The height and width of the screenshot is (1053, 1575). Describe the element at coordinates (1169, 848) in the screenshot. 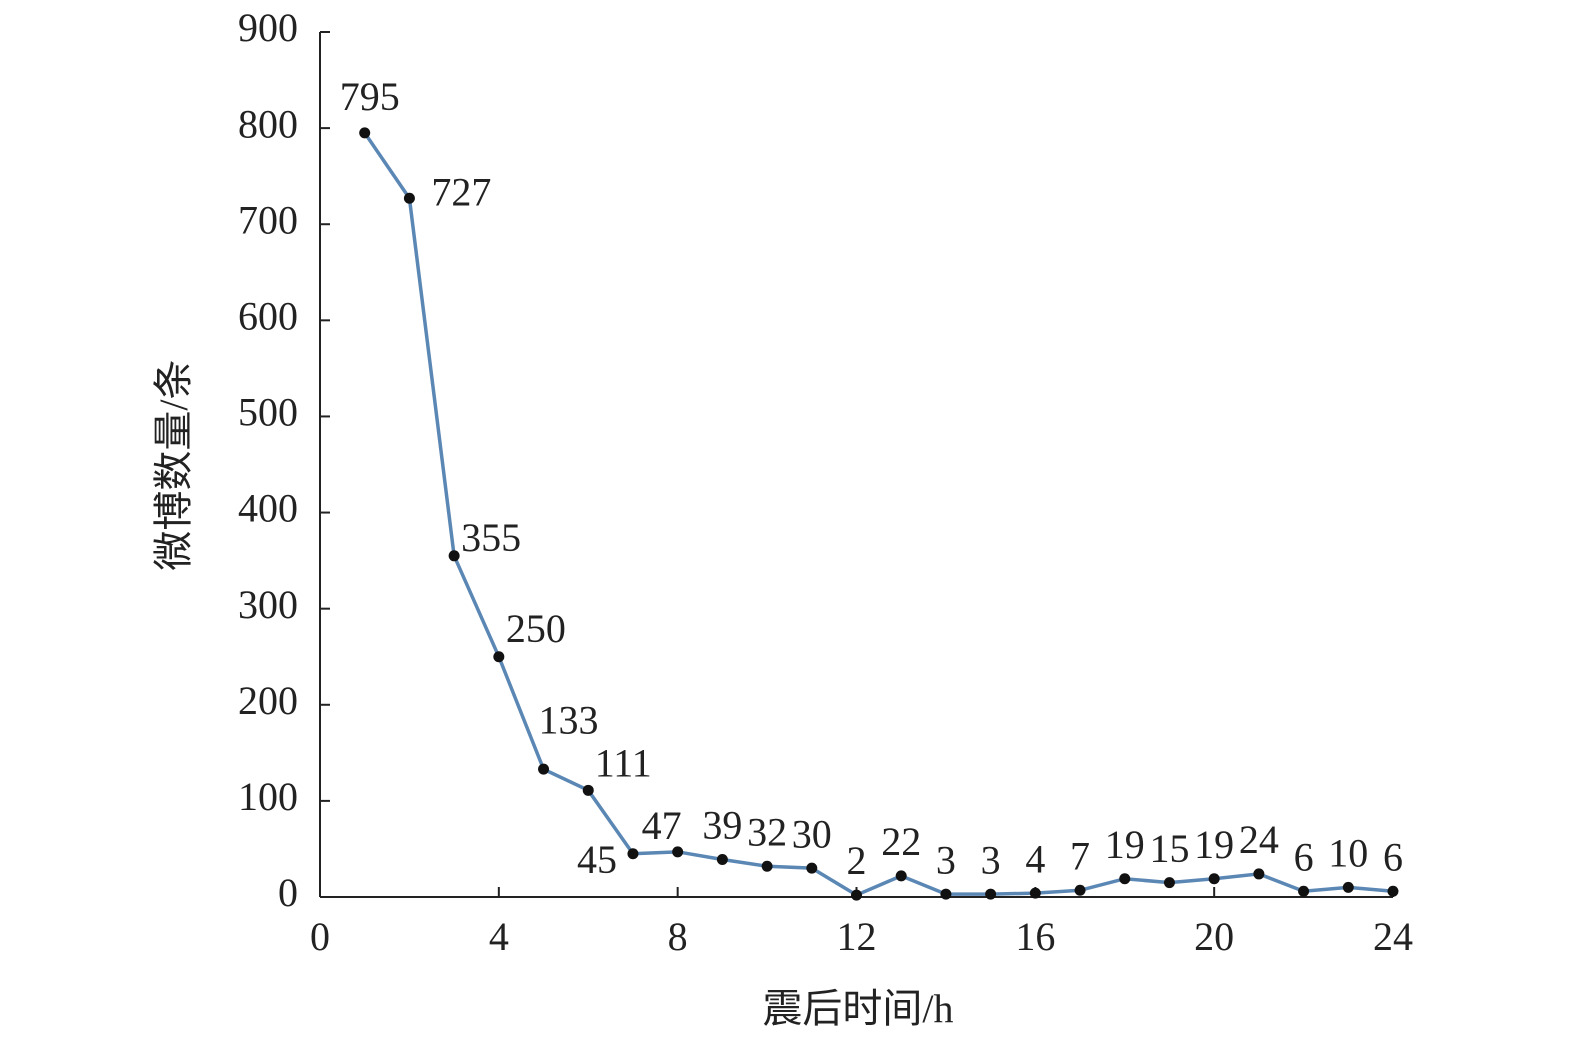

I see `data-label: 15` at that location.